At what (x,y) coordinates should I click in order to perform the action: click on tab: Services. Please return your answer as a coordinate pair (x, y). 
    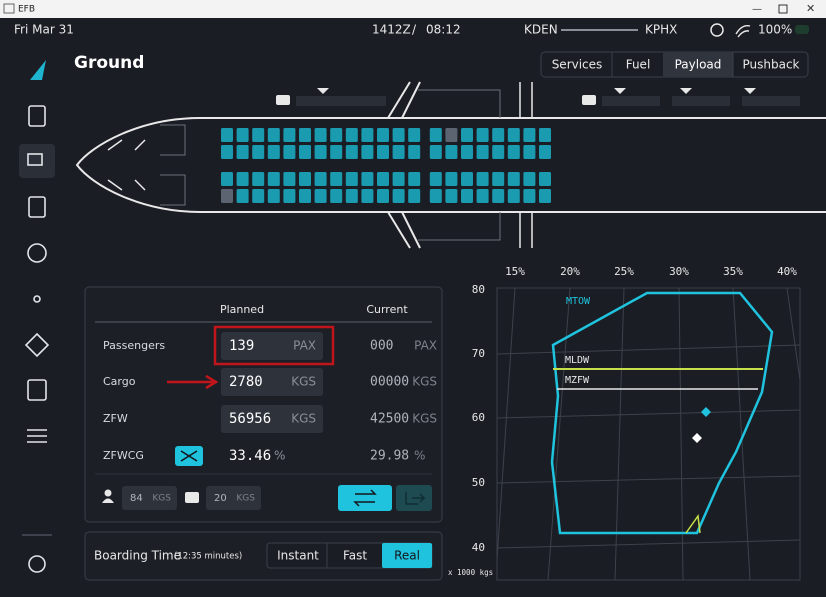
    Looking at the image, I should click on (577, 65).